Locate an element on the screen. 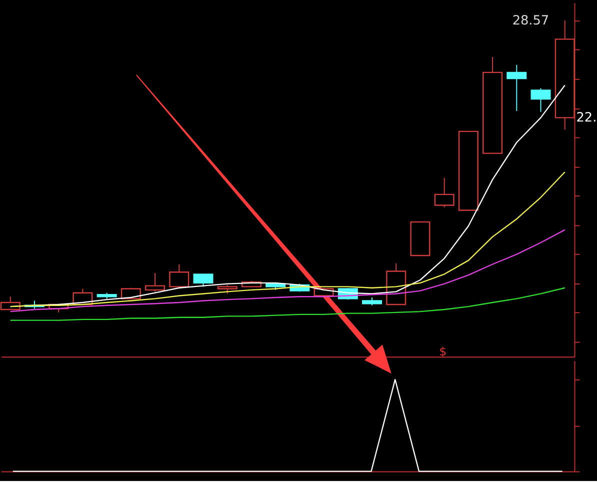 The width and height of the screenshot is (597, 482). annotation: 22. is located at coordinates (586, 118).